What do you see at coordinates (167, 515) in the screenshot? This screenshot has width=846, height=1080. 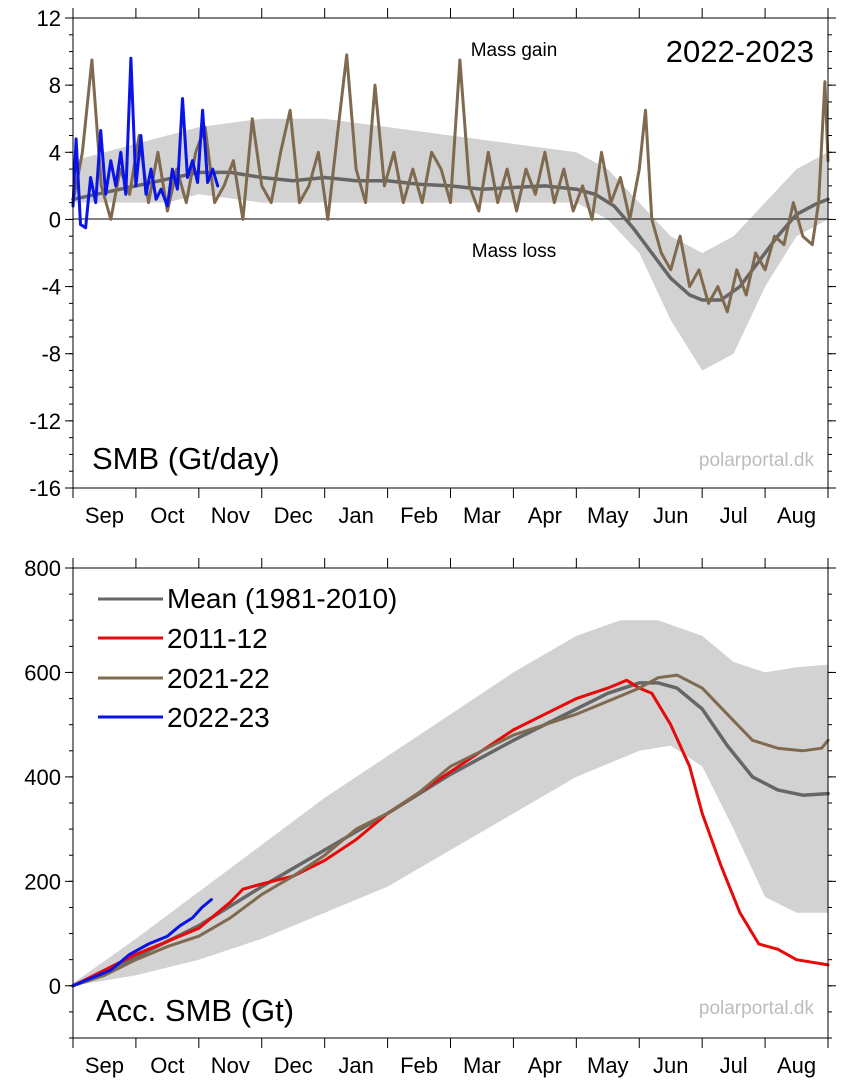 I see `daily-xtick-label: Oct` at bounding box center [167, 515].